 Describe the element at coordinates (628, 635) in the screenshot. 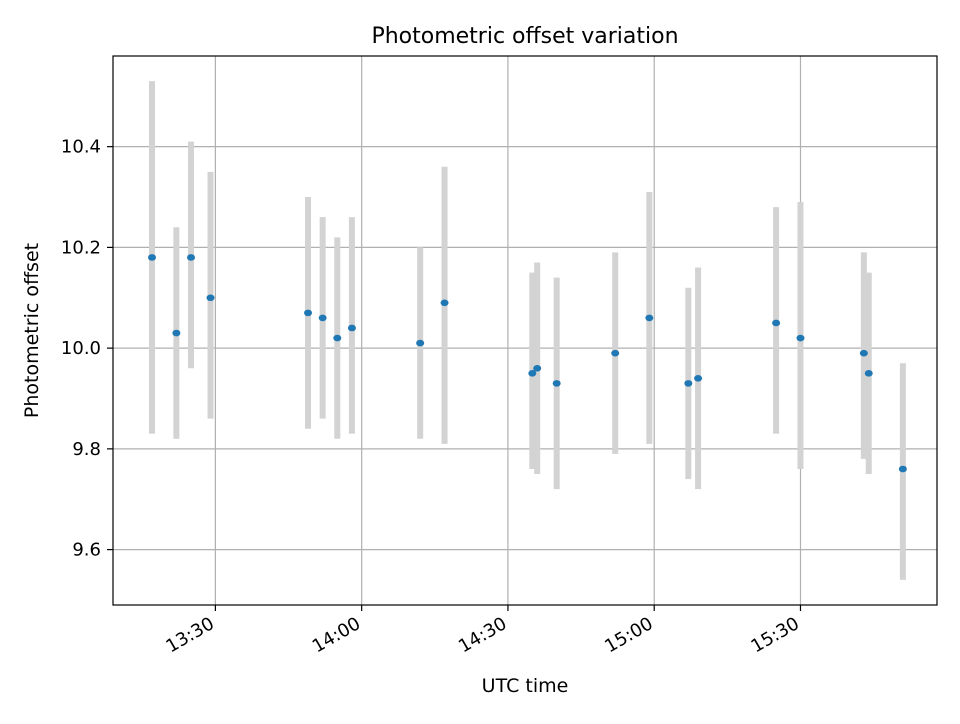

I see `x-tick-label: 15:00` at that location.